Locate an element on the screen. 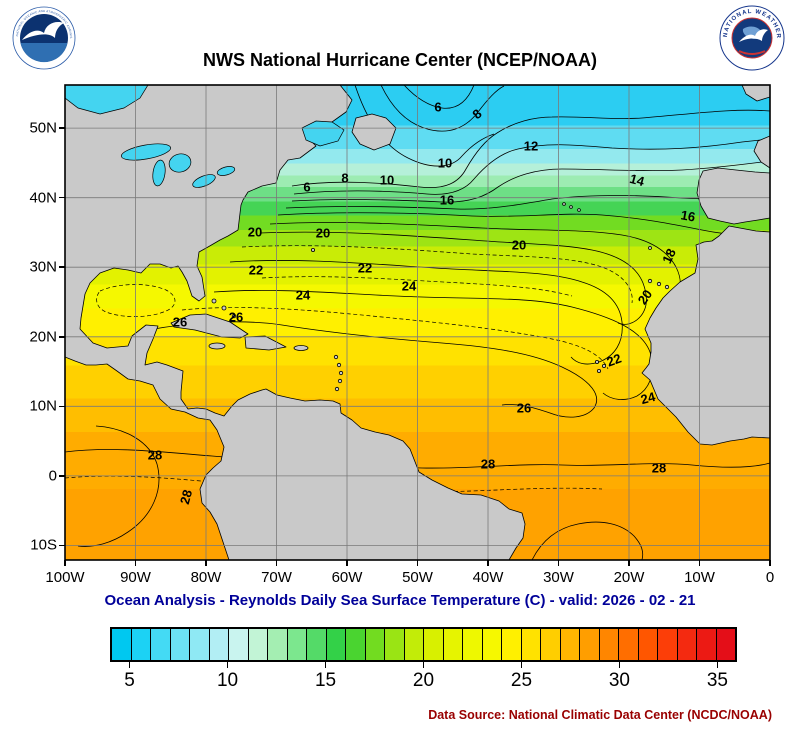  noaa-emblem-sea is located at coordinates (44, 53).